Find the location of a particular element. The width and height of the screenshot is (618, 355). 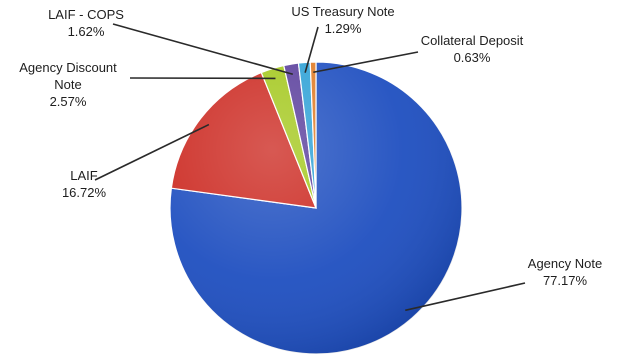

category-label-collateral-deposit: Collateral Deposit is located at coordinates (472, 40).